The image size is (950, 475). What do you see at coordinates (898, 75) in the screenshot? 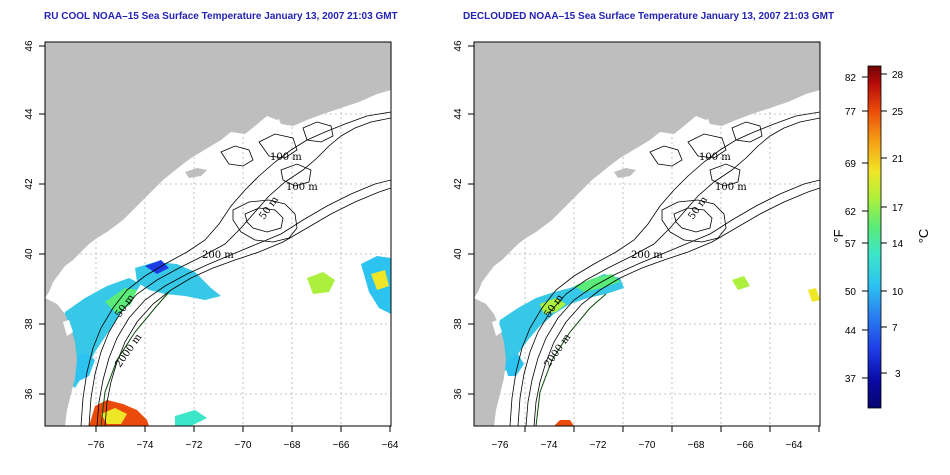
I see `c-tick-0: 28` at bounding box center [898, 75].